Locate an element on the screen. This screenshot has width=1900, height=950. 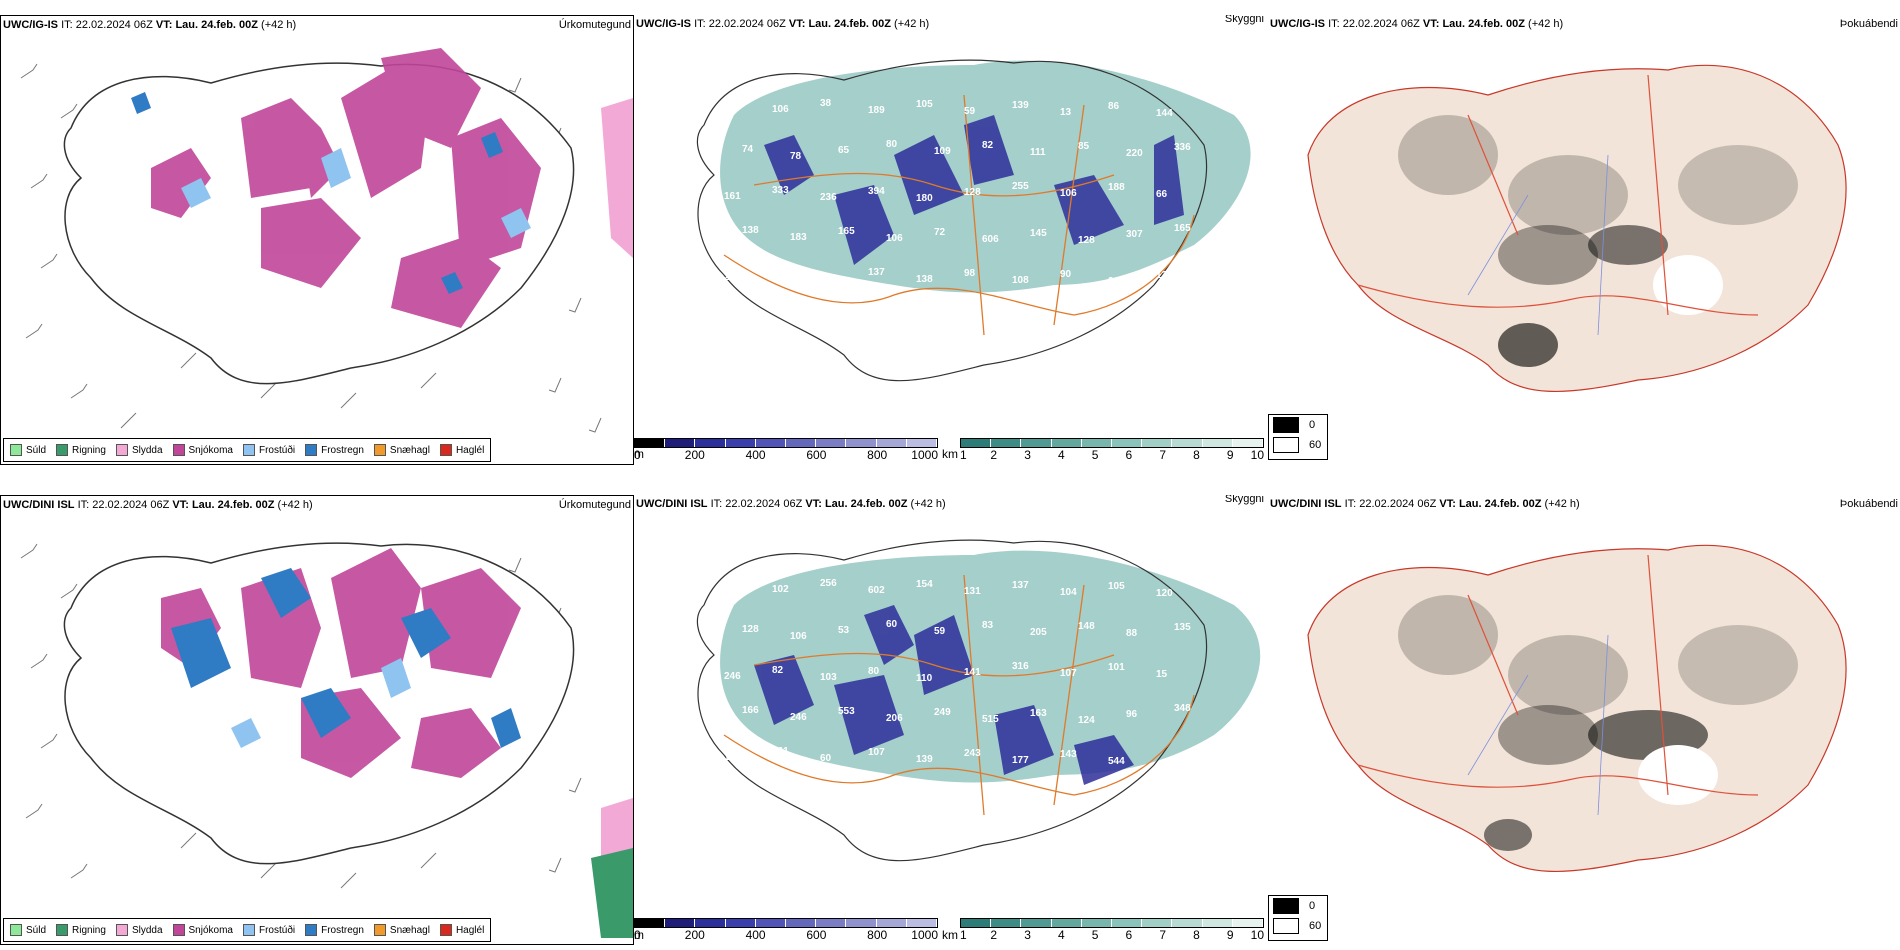
cloud-base-value: 82 is located at coordinates (778, 670).